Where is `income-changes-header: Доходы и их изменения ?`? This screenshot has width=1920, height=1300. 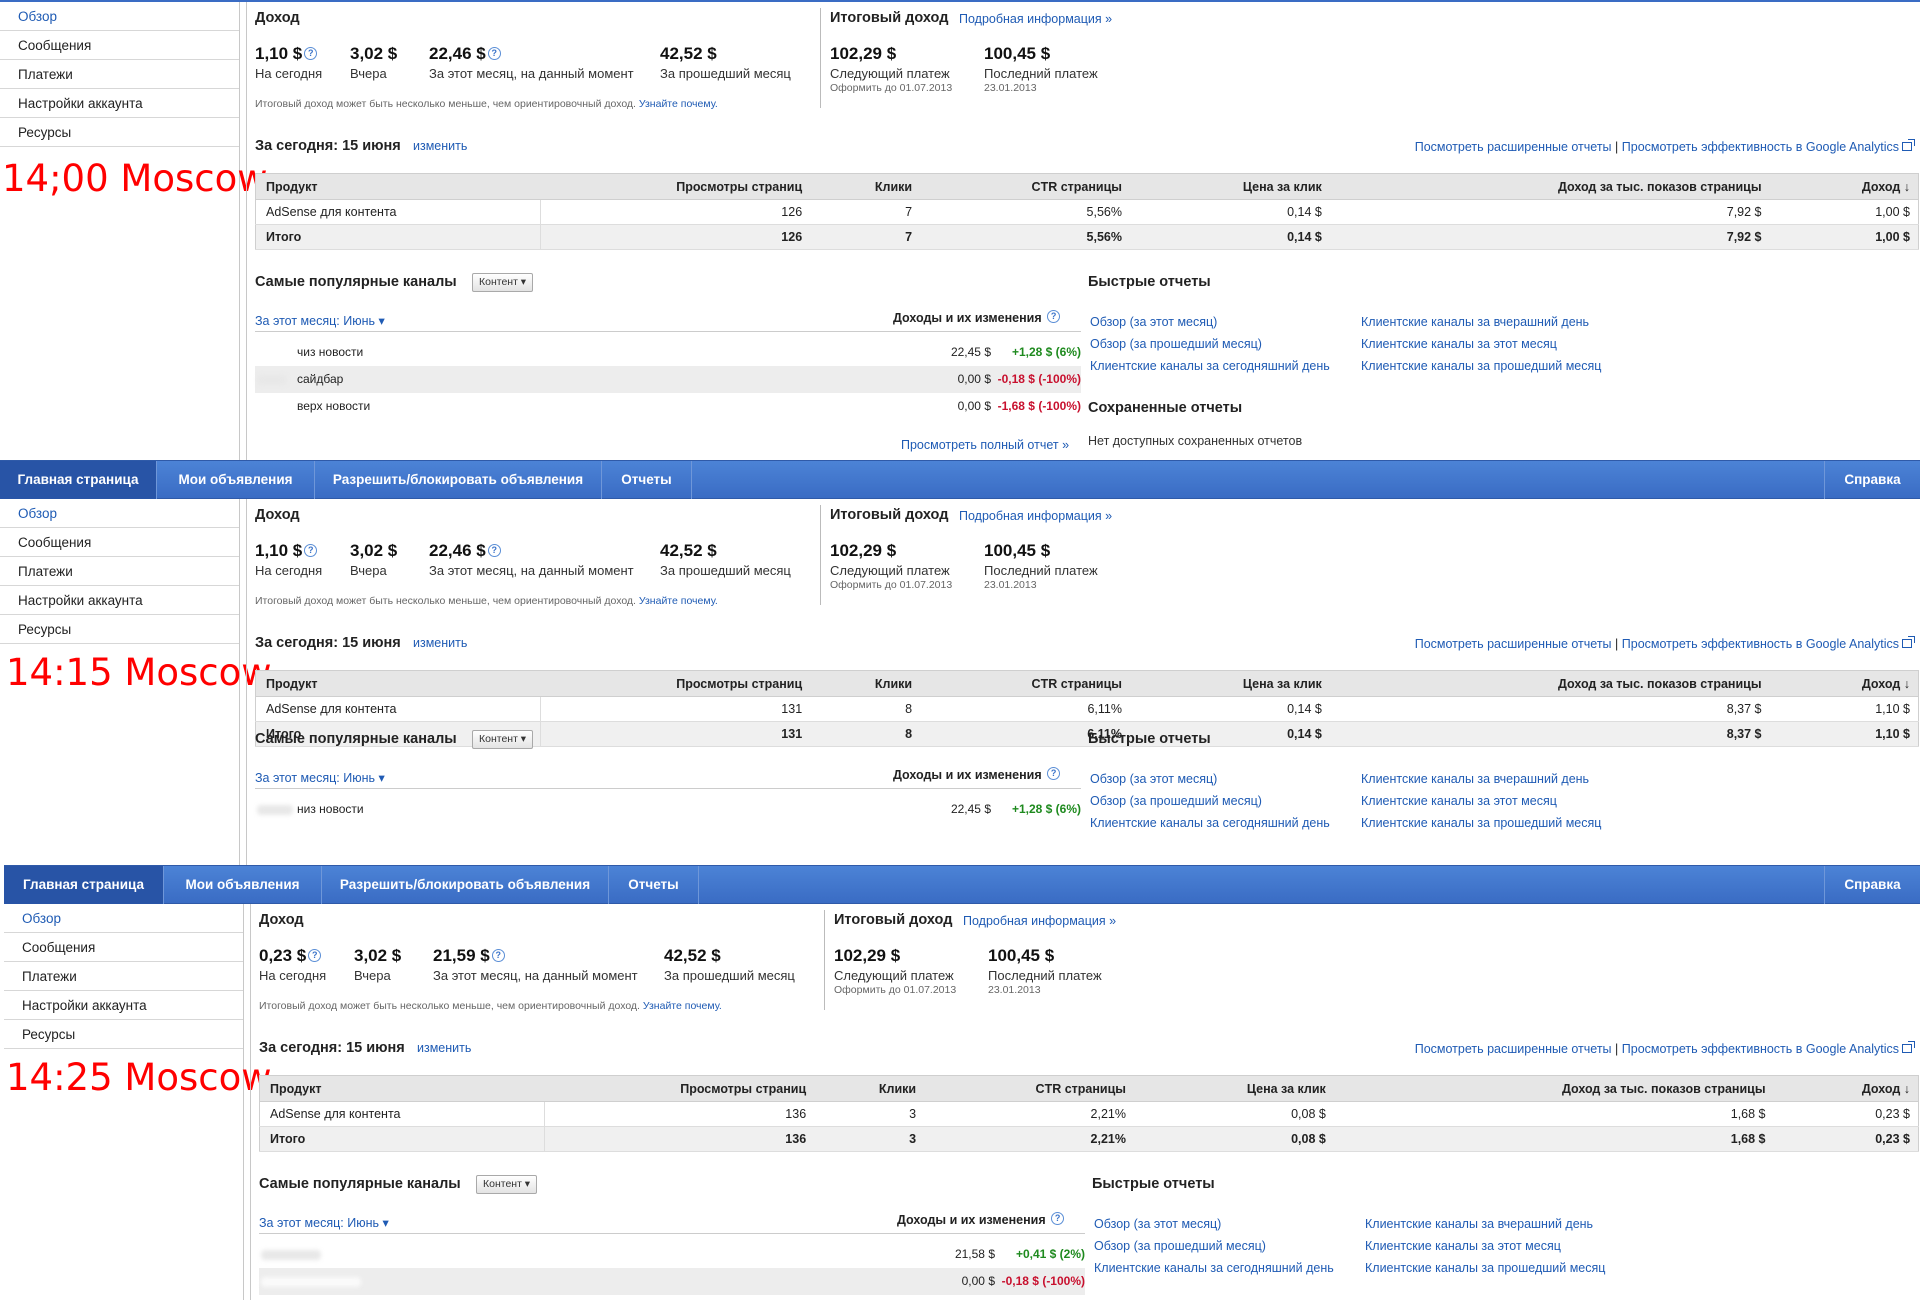 income-changes-header: Доходы и их изменения ? is located at coordinates (981, 1219).